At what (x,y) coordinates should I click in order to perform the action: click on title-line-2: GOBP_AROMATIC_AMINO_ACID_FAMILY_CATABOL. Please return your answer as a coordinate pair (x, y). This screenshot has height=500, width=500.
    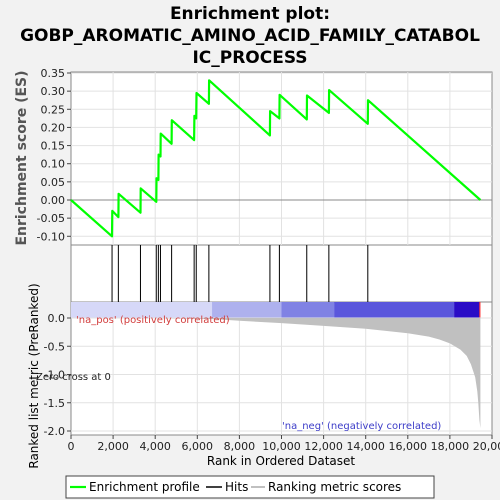
    Looking at the image, I should click on (250, 36).